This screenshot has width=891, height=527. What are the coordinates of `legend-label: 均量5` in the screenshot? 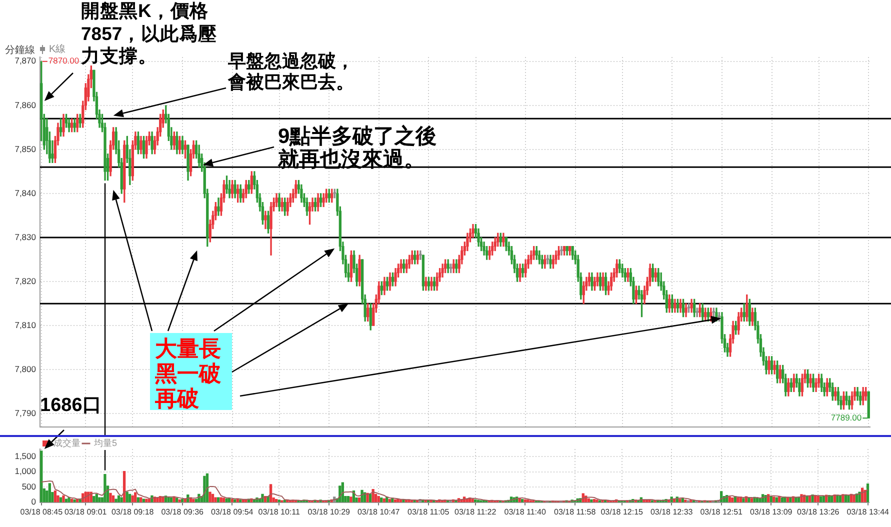 It's located at (105, 443).